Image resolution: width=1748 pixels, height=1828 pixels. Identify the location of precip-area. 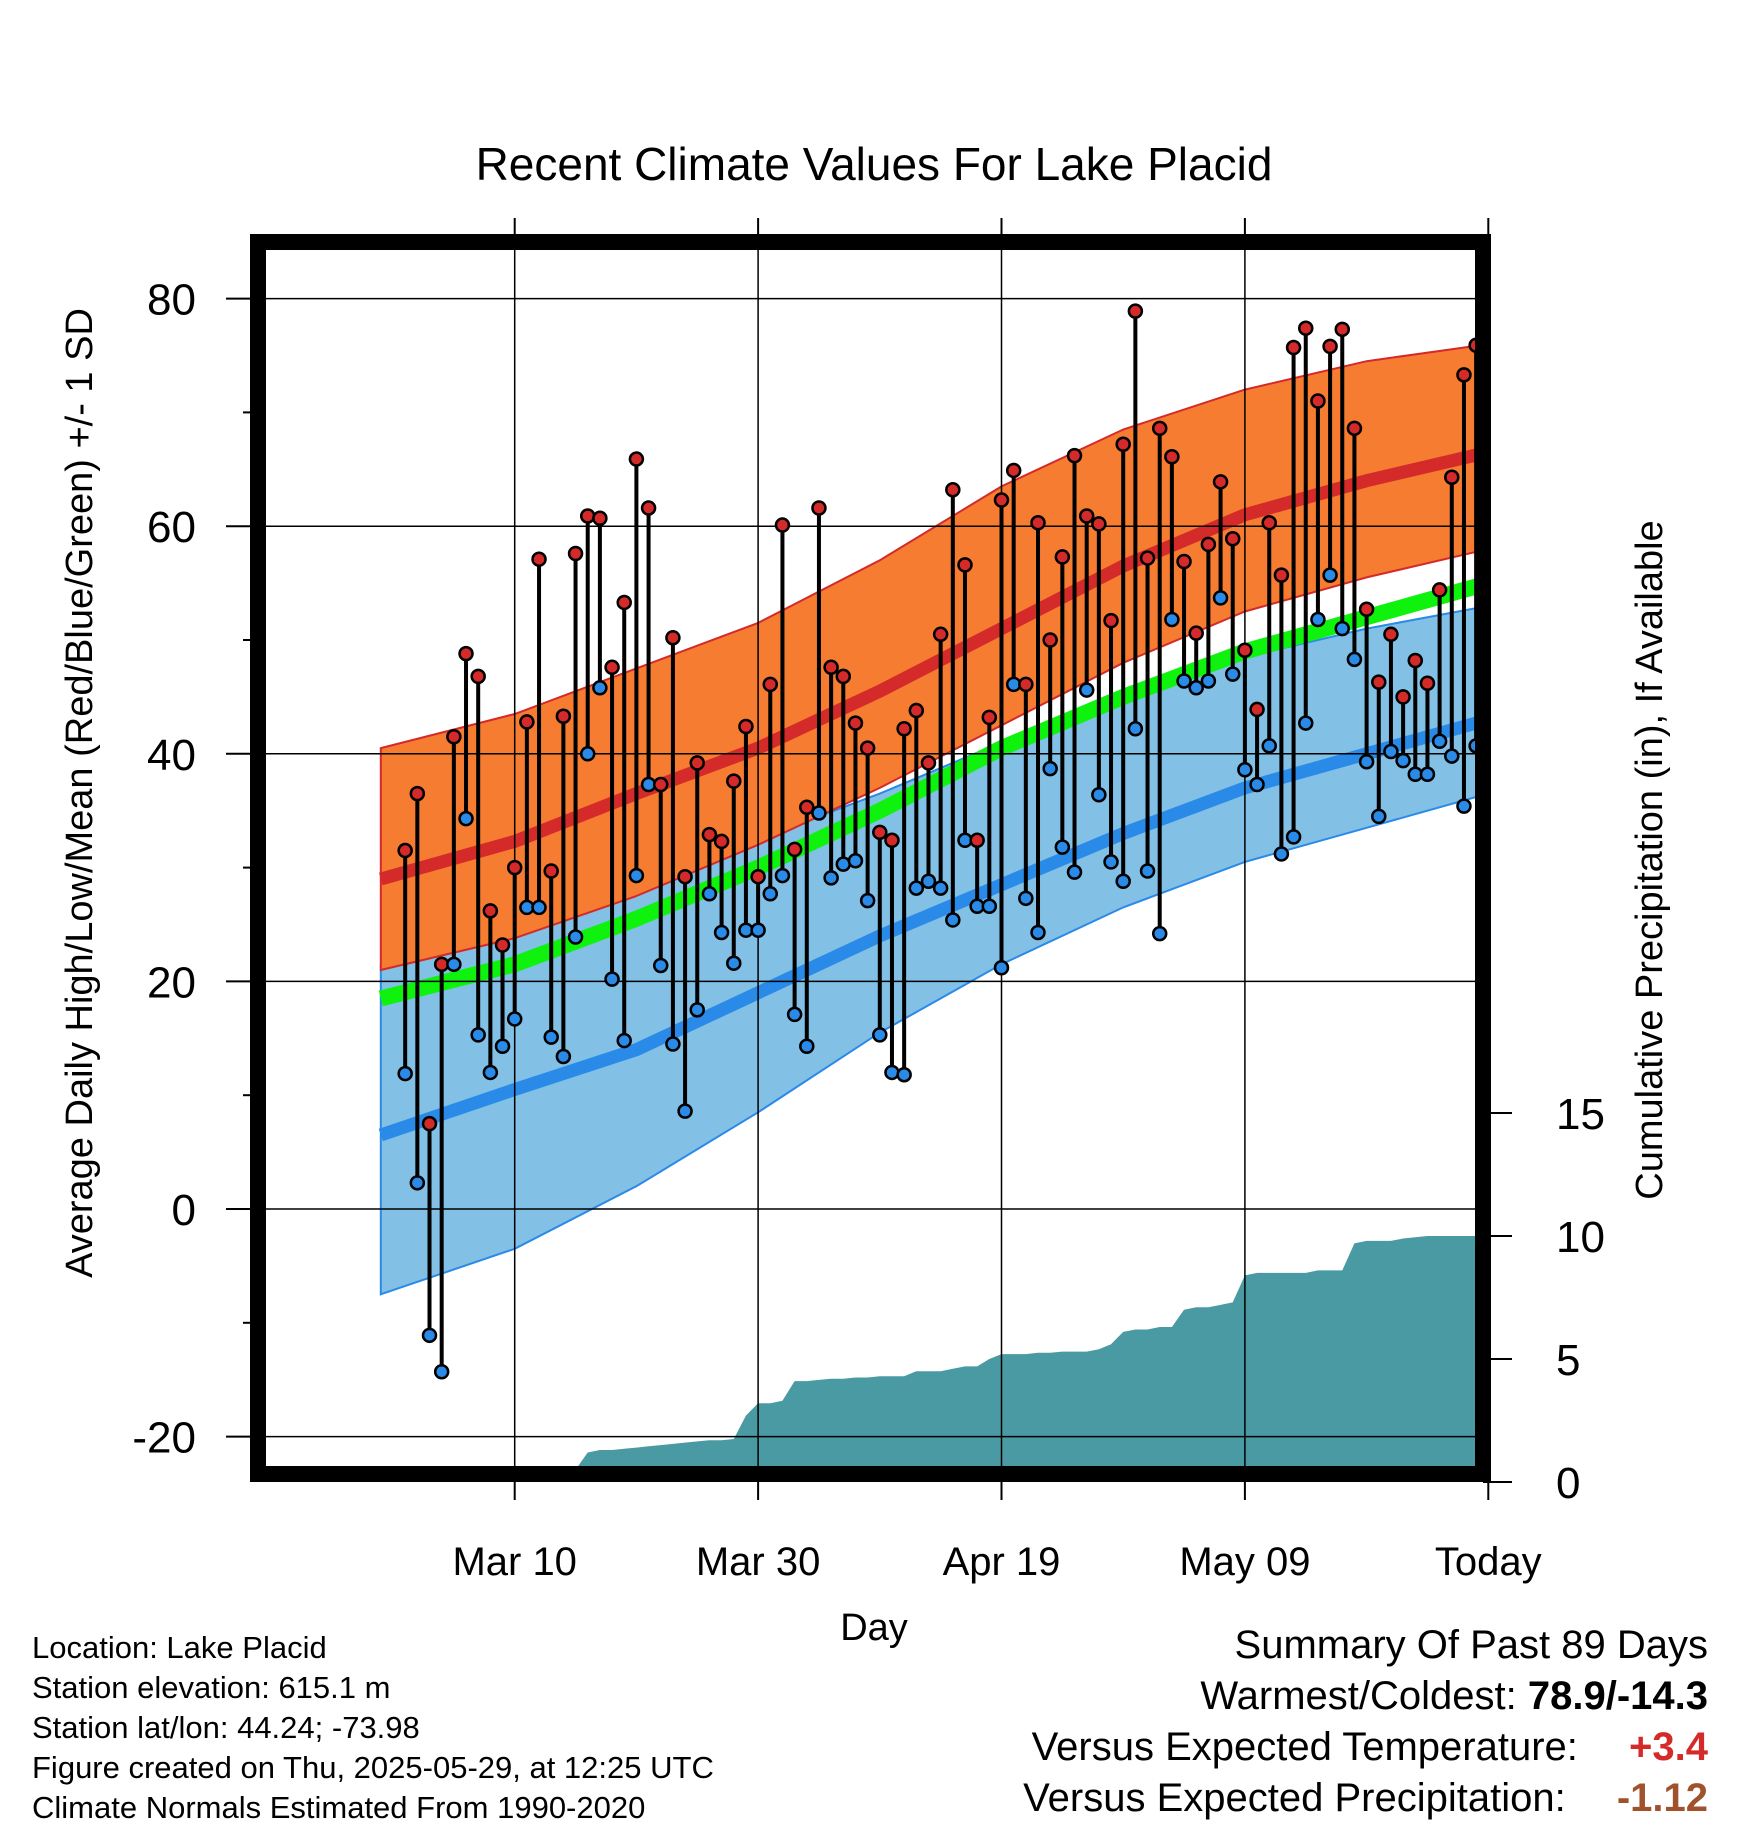
(971, 1355).